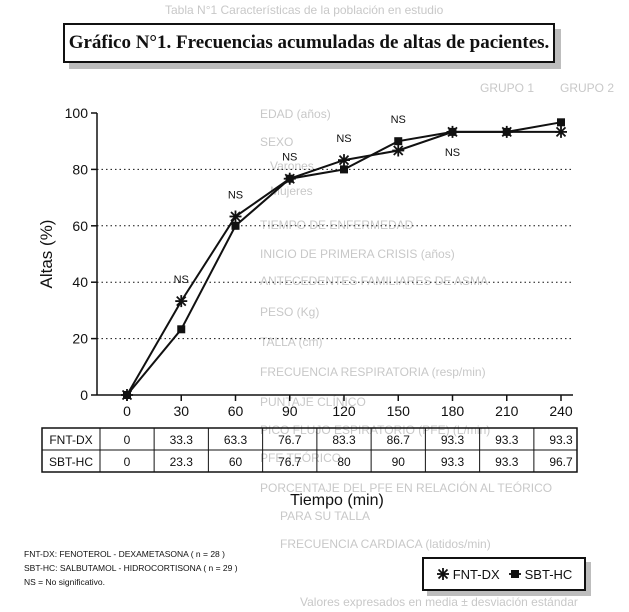 This screenshot has width=629, height=612. What do you see at coordinates (236, 411) in the screenshot?
I see `x-tick-label: 60` at bounding box center [236, 411].